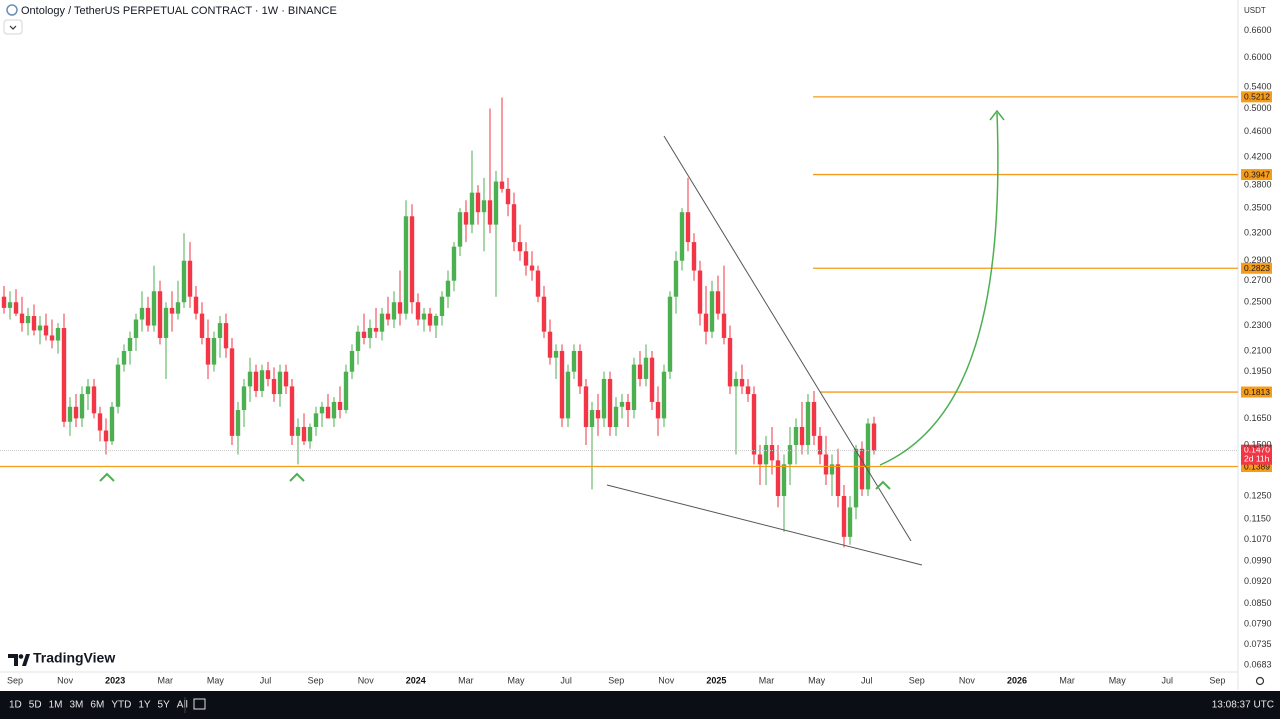 This screenshot has width=1280, height=719. Describe the element at coordinates (716, 680) in the screenshot. I see `x-tick-label: 2025` at that location.